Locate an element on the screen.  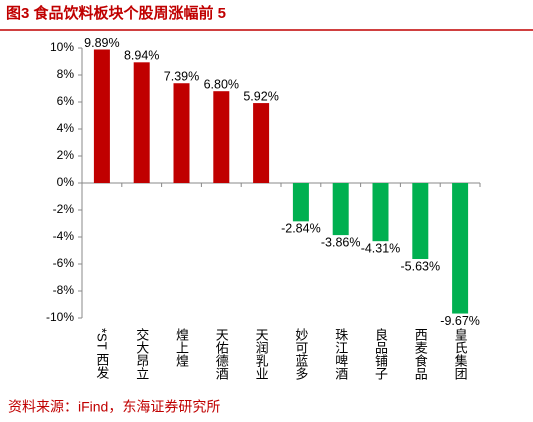
value-label: -4.31% is located at coordinates (381, 248).